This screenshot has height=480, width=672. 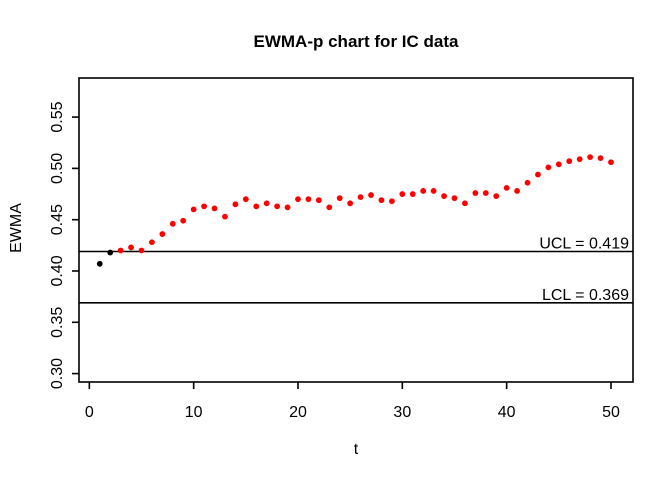 I want to click on data-point-t44, so click(x=548, y=167).